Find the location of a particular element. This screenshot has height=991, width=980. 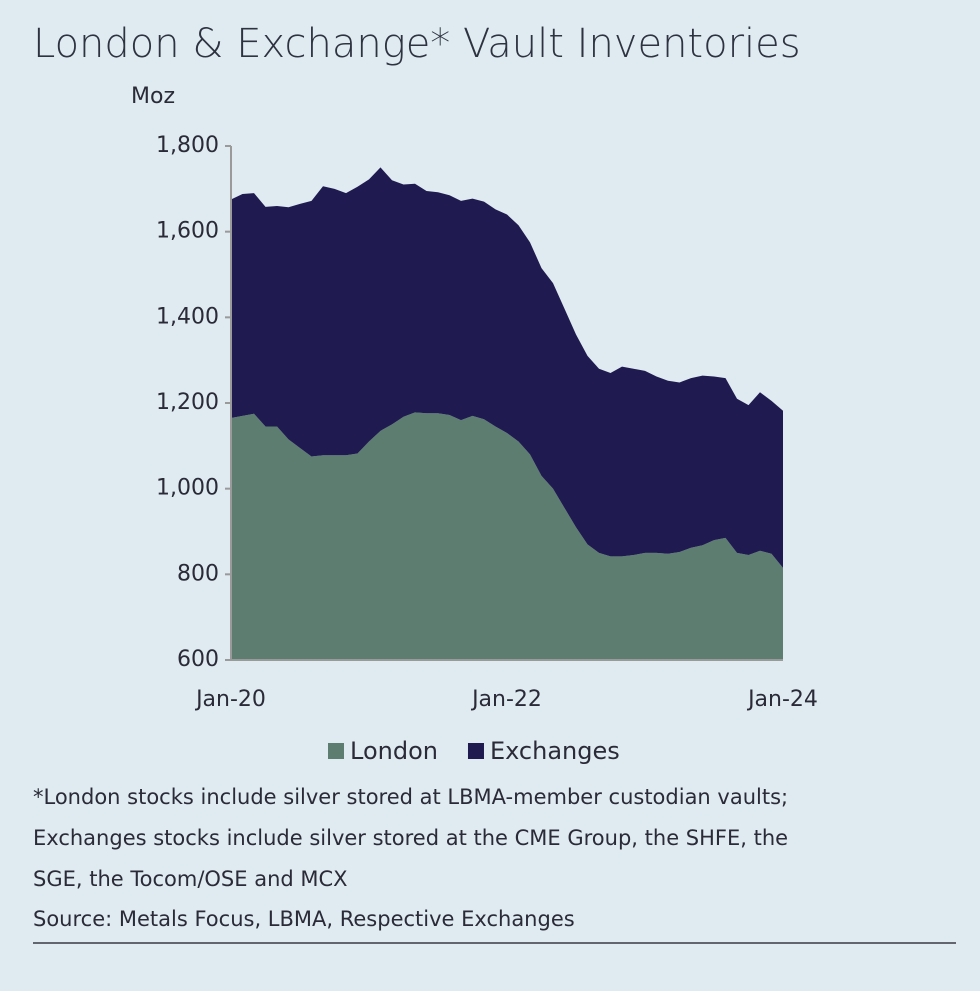

y-tick-label: 1,000 is located at coordinates (187, 488).